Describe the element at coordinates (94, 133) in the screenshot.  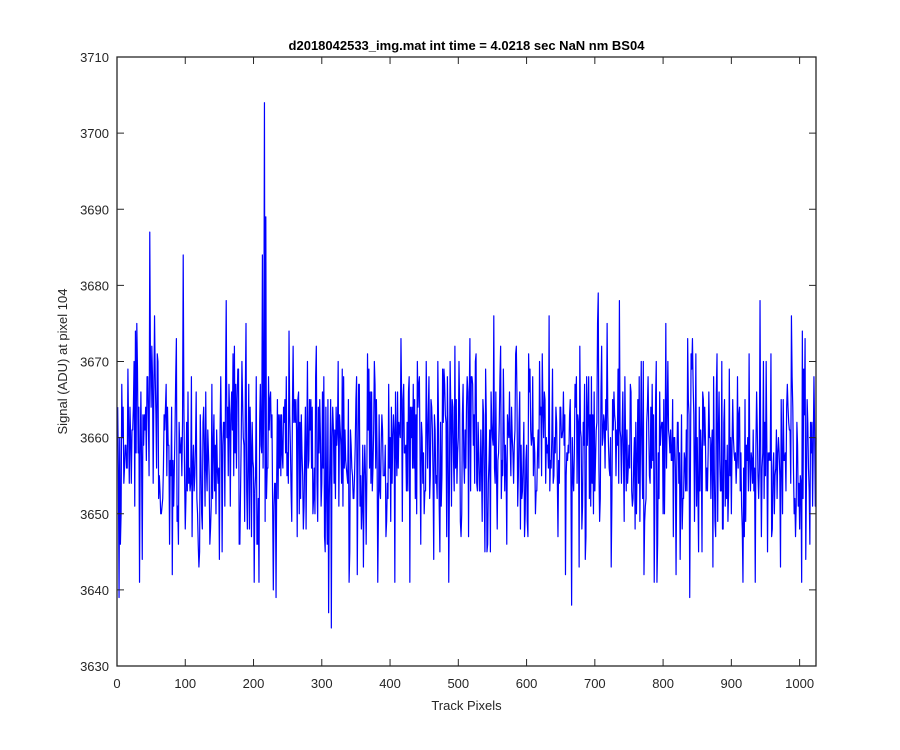
I see `y-tick-label: 3700` at that location.